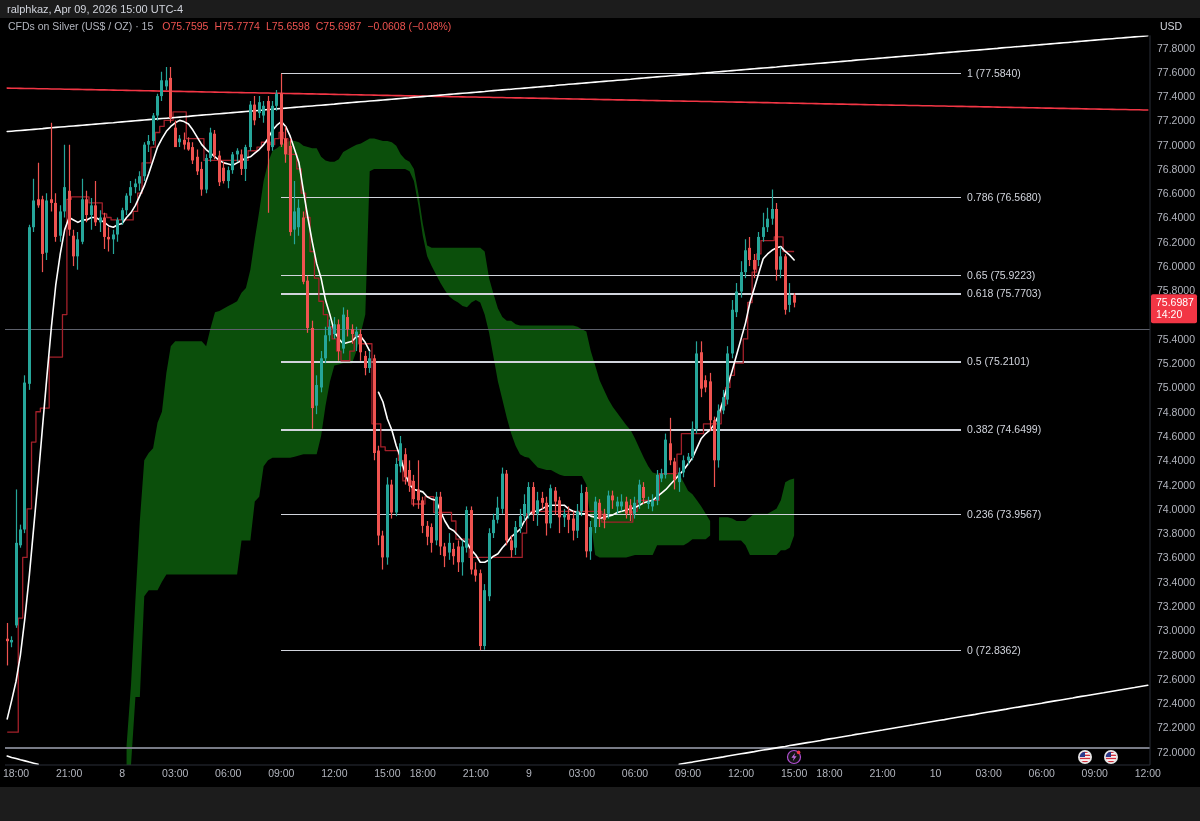 The height and width of the screenshot is (821, 1200). What do you see at coordinates (1176, 727) in the screenshot?
I see `y-tick-label: 72.2000` at bounding box center [1176, 727].